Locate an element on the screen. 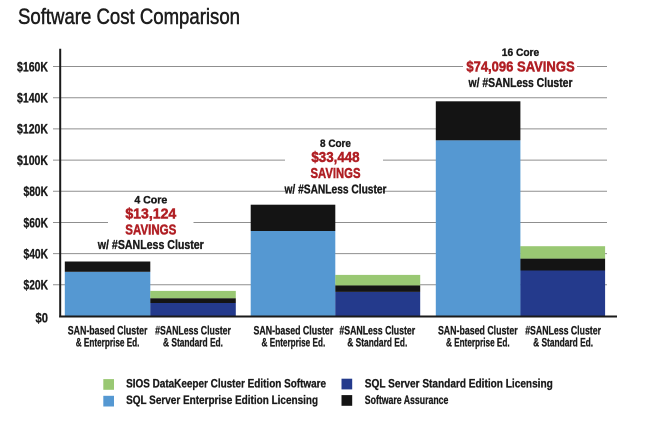 This screenshot has height=426, width=660. svg-text: Software Cost Comparison is located at coordinates (129, 16).